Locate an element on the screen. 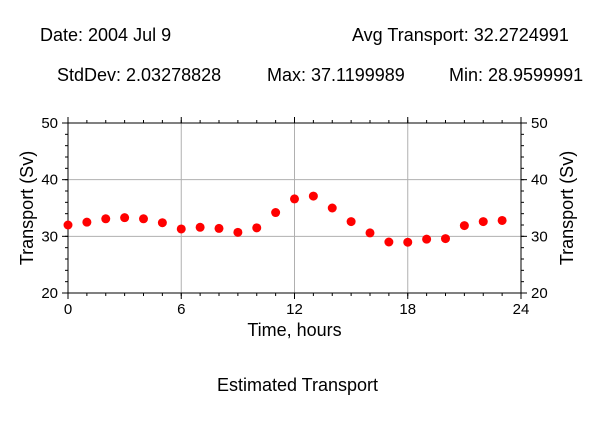  y-tick-label: 40 is located at coordinates (49, 180).